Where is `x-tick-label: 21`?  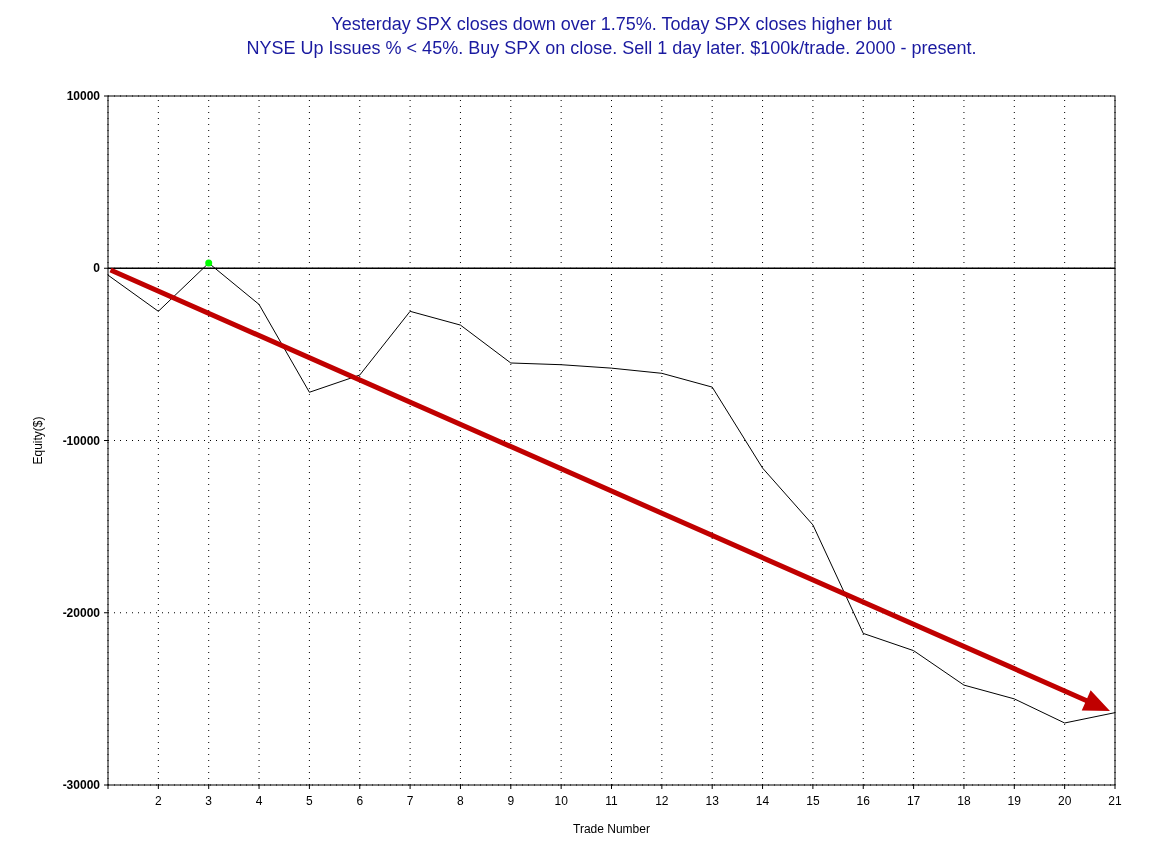
x-tick-label: 21 is located at coordinates (1115, 801).